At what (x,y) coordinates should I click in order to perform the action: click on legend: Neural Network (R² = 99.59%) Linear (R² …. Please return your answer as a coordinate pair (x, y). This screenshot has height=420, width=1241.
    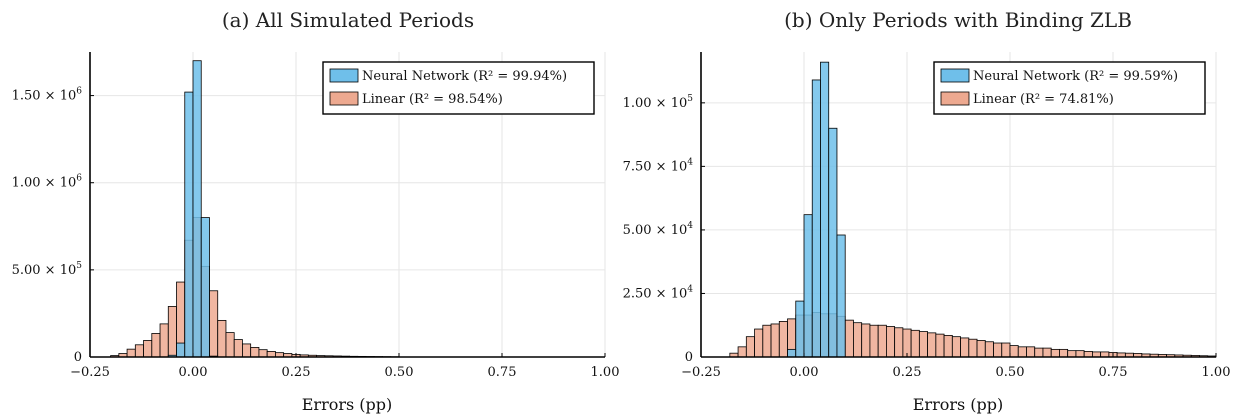
    Looking at the image, I should click on (1069, 88).